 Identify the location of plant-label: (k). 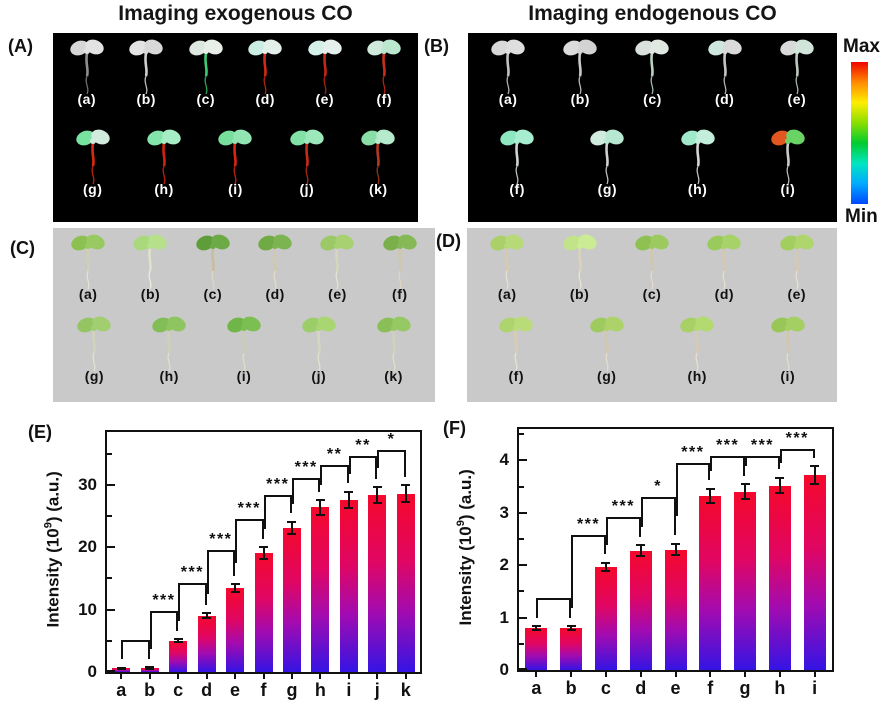
(378, 188).